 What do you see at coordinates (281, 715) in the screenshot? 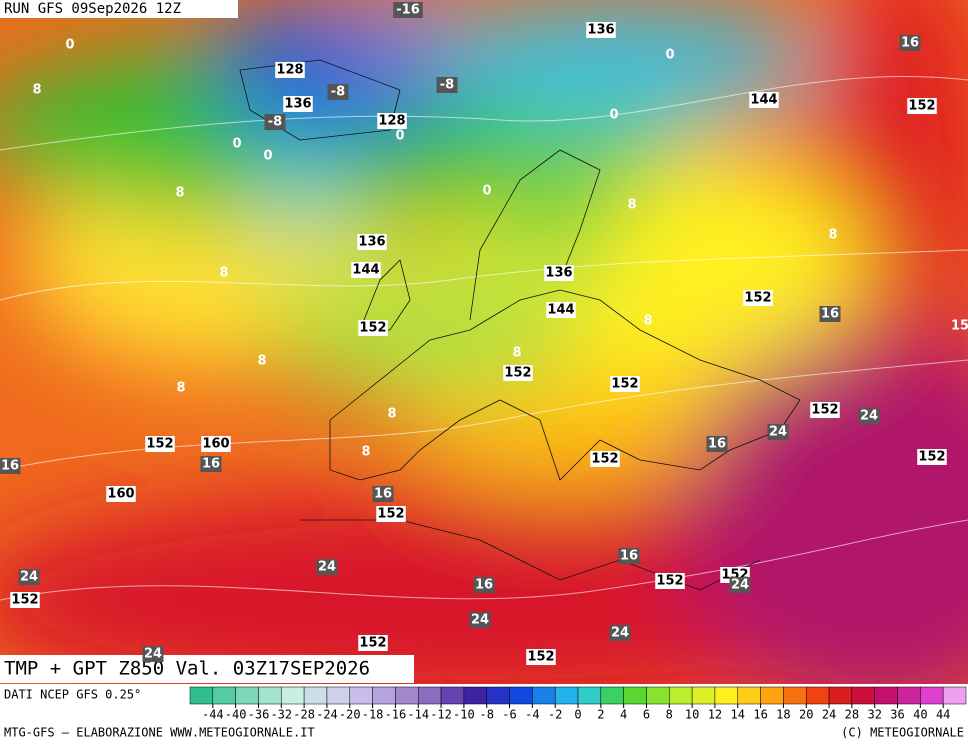
I see `colorbar-tick-label: -32` at bounding box center [281, 715].